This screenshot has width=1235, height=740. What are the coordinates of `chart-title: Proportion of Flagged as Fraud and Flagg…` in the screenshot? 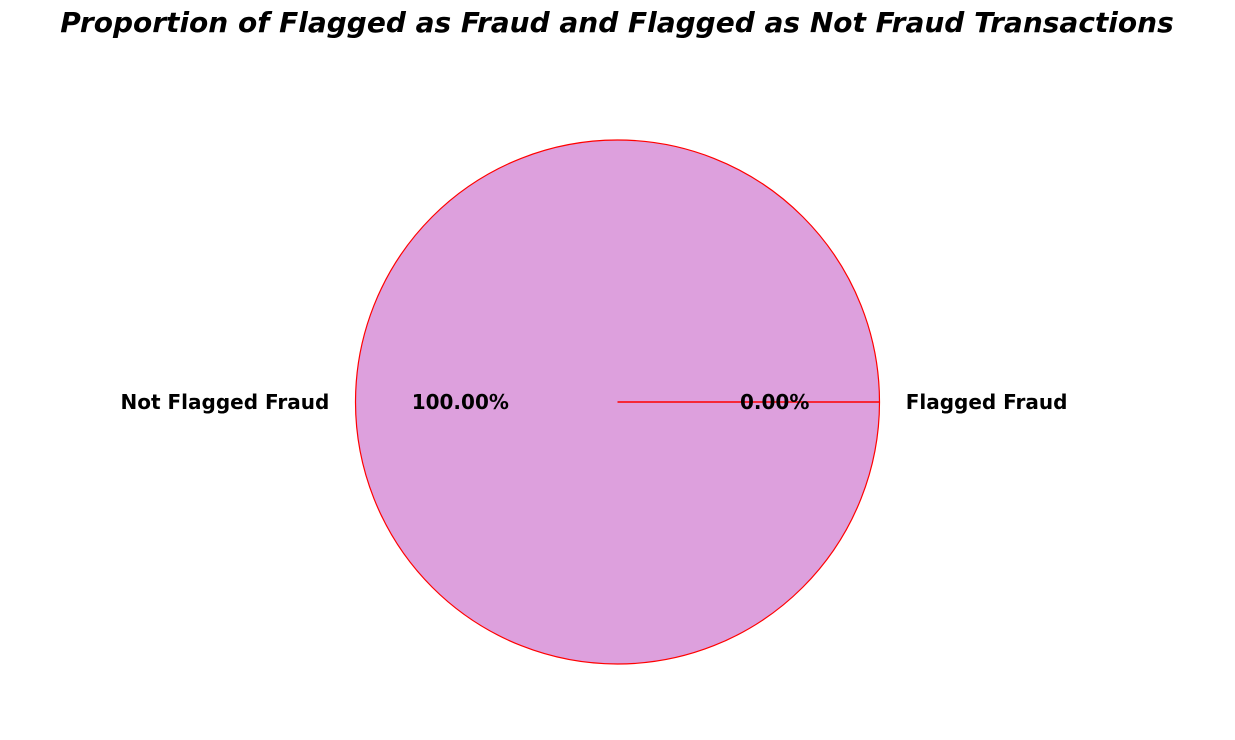 It's located at (616, 22).